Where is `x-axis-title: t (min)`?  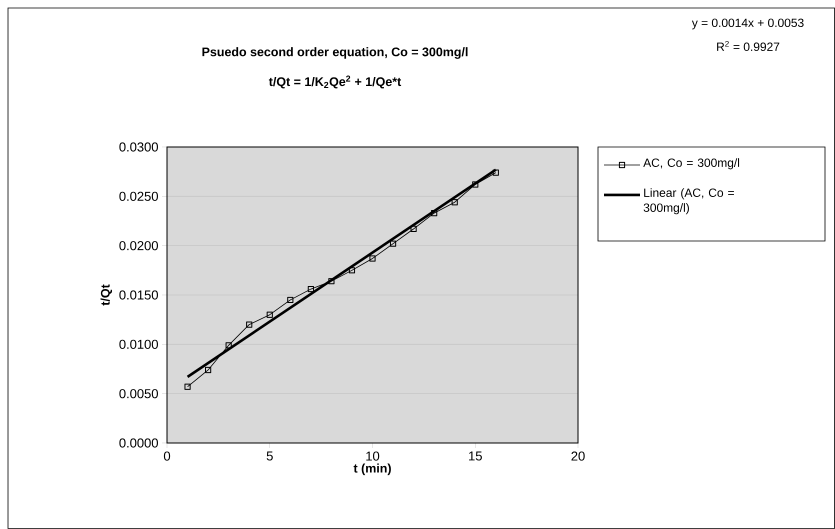
x-axis-title: t (min) is located at coordinates (372, 470).